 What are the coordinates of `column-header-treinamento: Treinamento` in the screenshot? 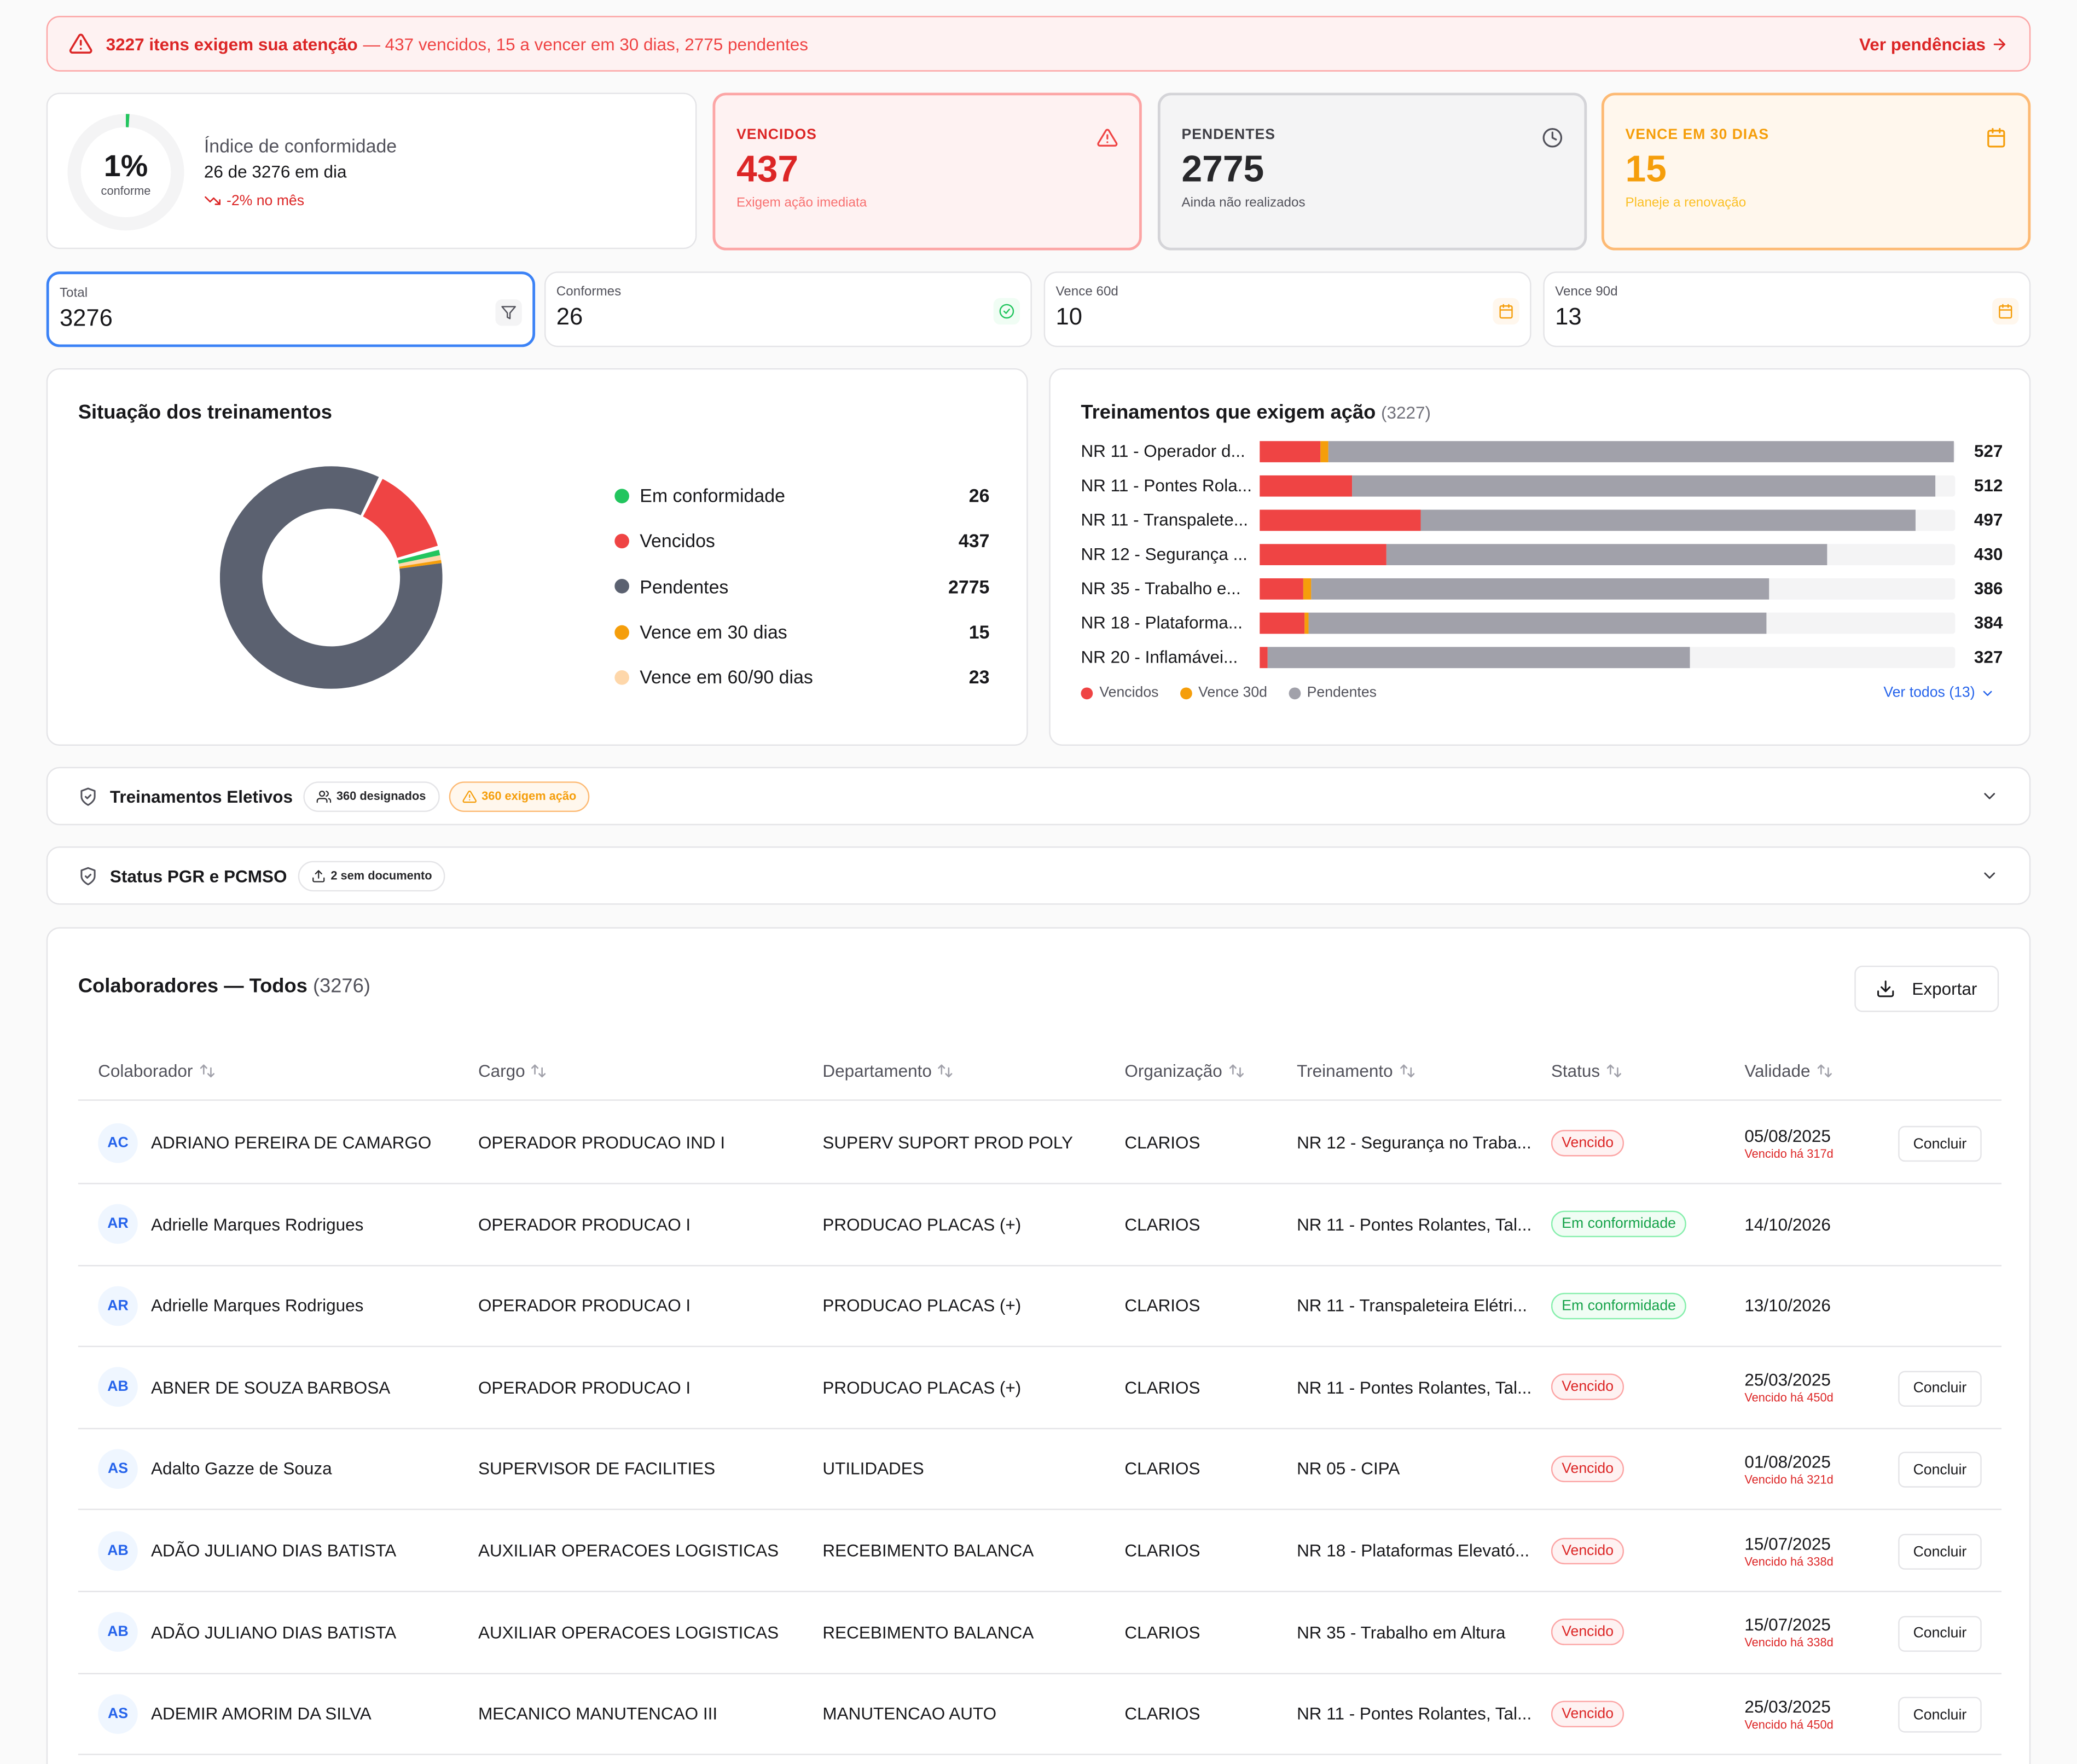 It's located at (1356, 1071).